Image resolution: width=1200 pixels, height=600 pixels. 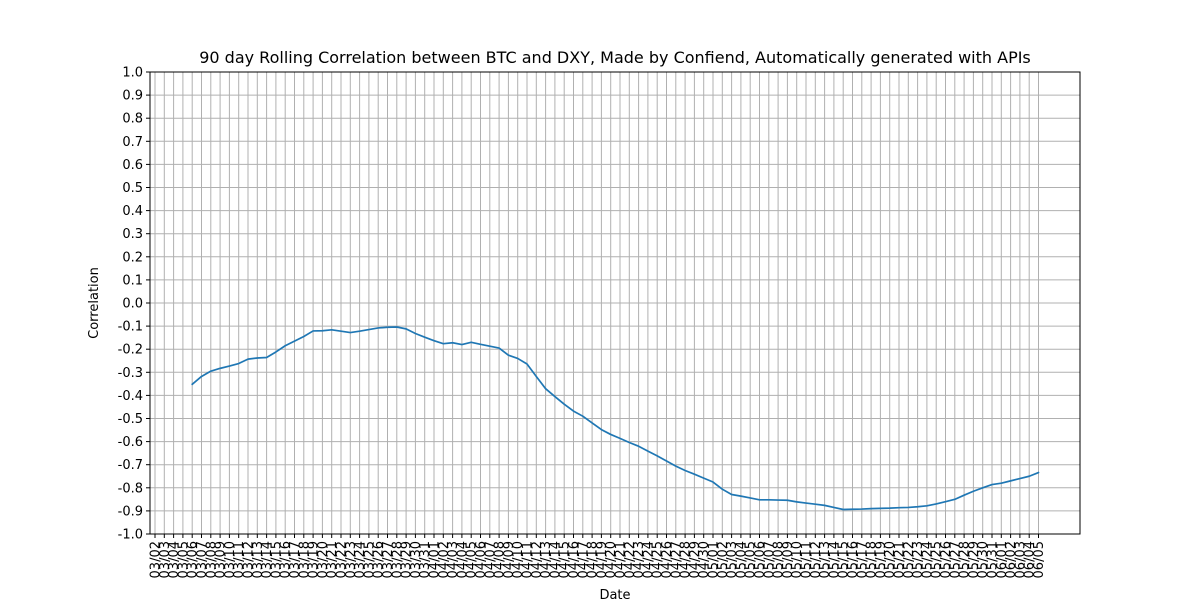 I want to click on x-tick-label: 04/07, so click(x=490, y=559).